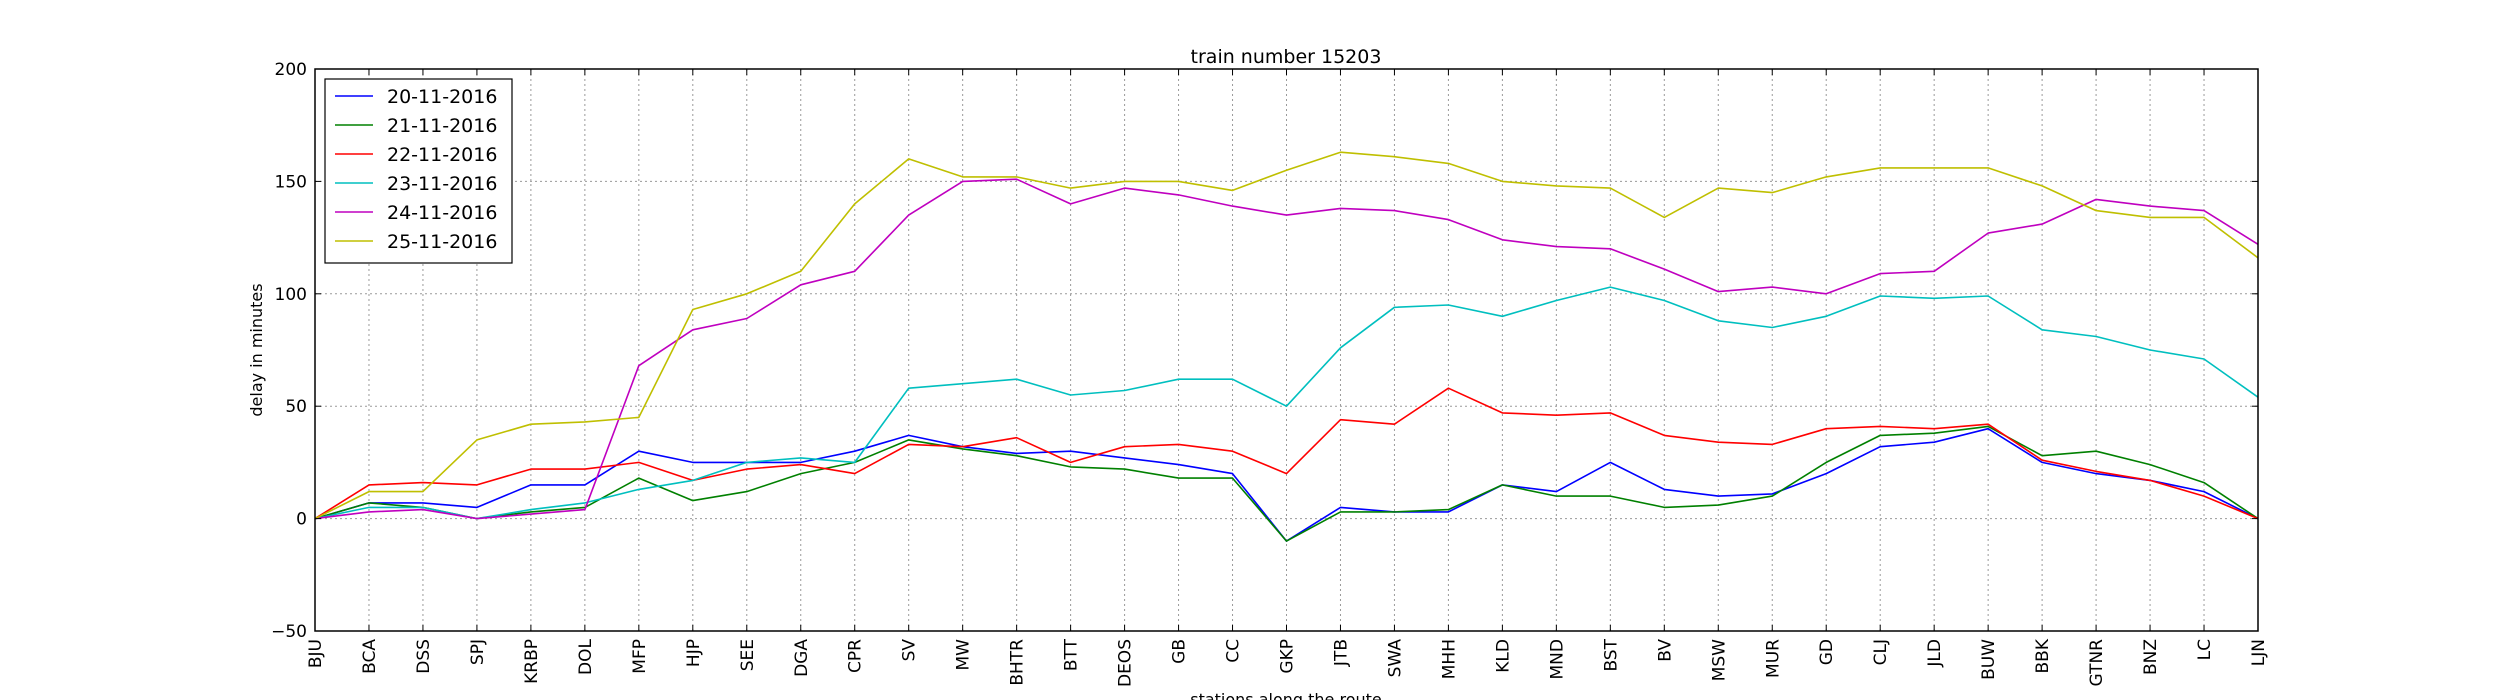 This screenshot has height=700, width=2500. Describe the element at coordinates (2151, 657) in the screenshot. I see `x-tick-label-bnz: BNZ` at that location.